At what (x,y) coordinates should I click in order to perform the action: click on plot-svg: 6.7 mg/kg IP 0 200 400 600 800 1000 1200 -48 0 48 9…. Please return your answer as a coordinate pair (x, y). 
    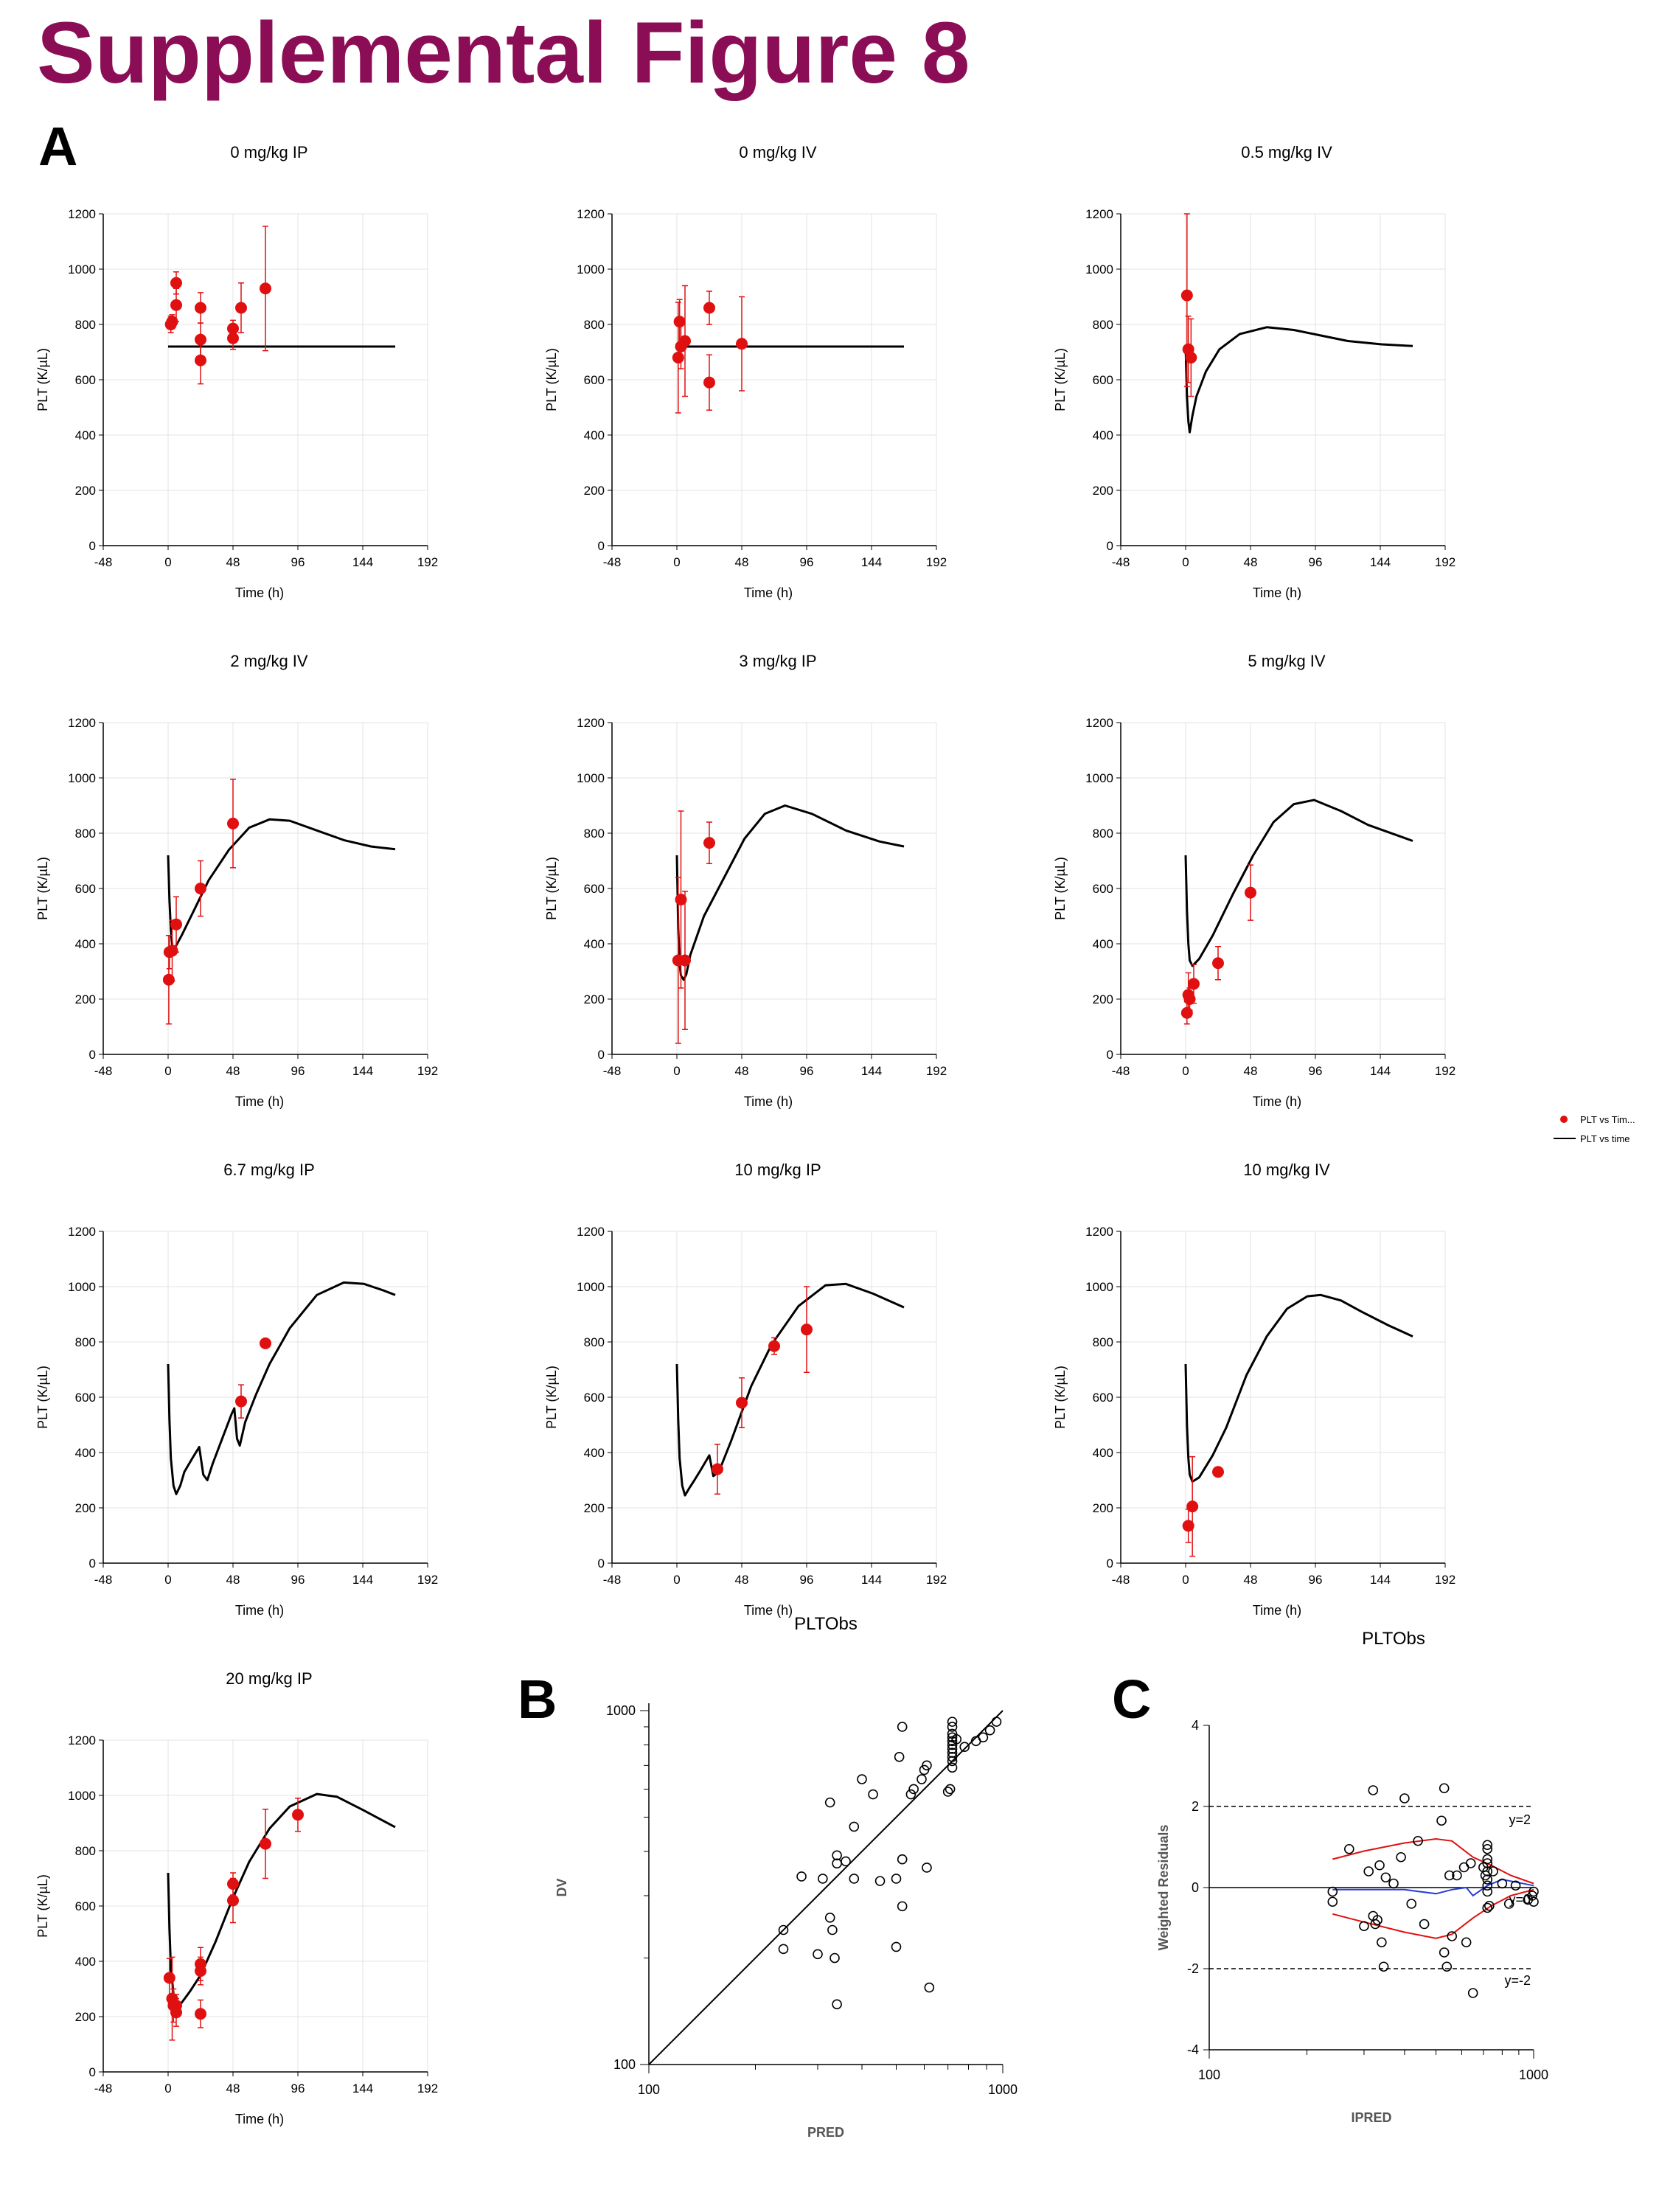
    Looking at the image, I should click on (236, 1389).